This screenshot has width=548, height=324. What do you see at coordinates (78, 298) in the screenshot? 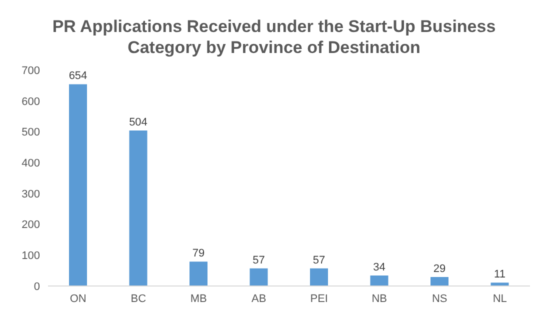
I see `x-tick-label: ON` at bounding box center [78, 298].